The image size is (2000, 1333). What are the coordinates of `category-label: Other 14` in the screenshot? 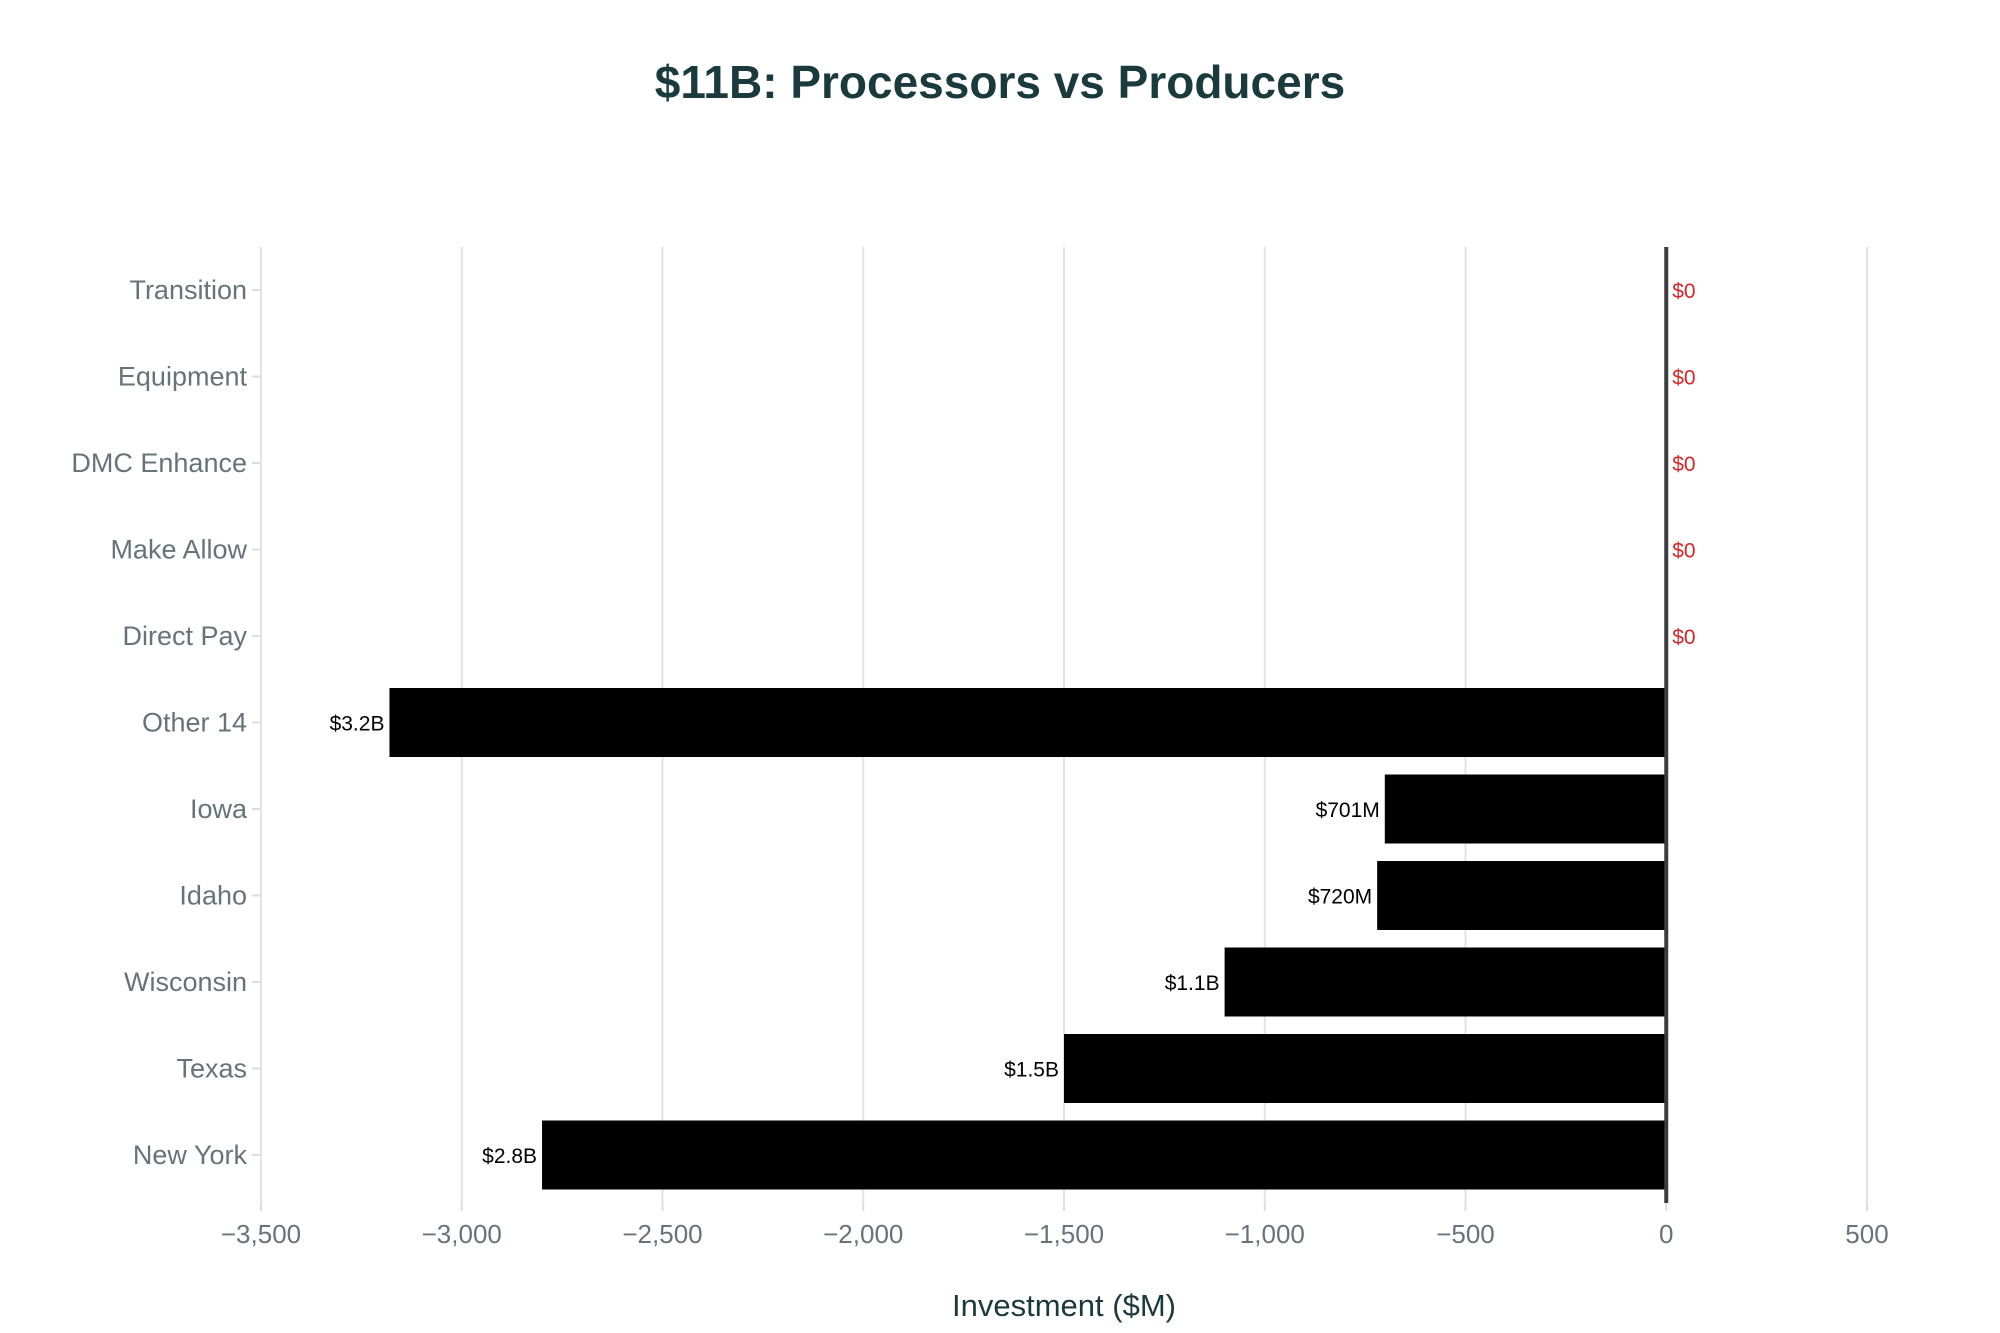 It's located at (194, 723).